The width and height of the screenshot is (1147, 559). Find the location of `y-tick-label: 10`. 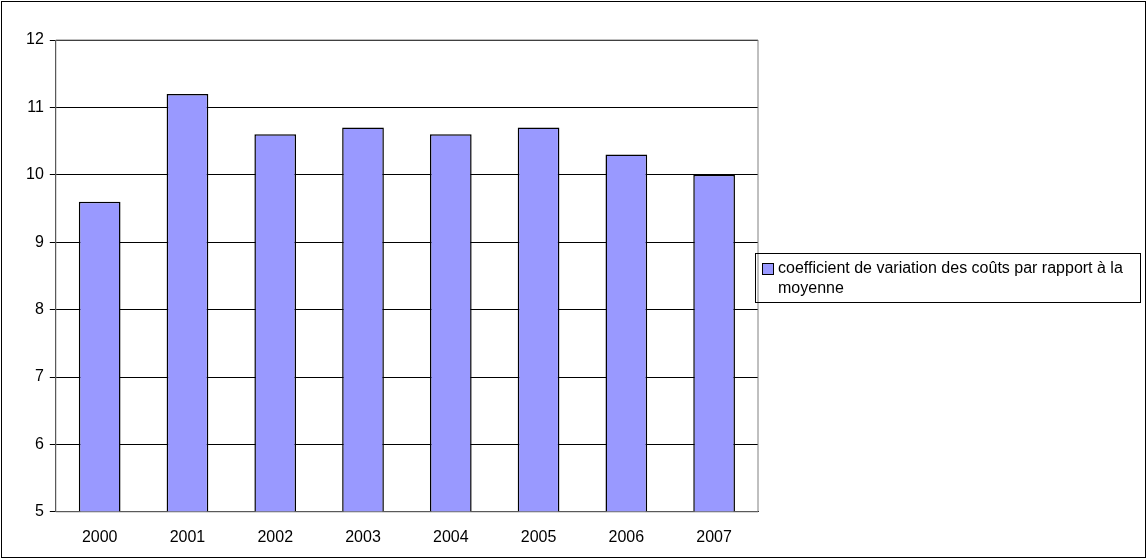

y-tick-label: 10 is located at coordinates (35, 174).